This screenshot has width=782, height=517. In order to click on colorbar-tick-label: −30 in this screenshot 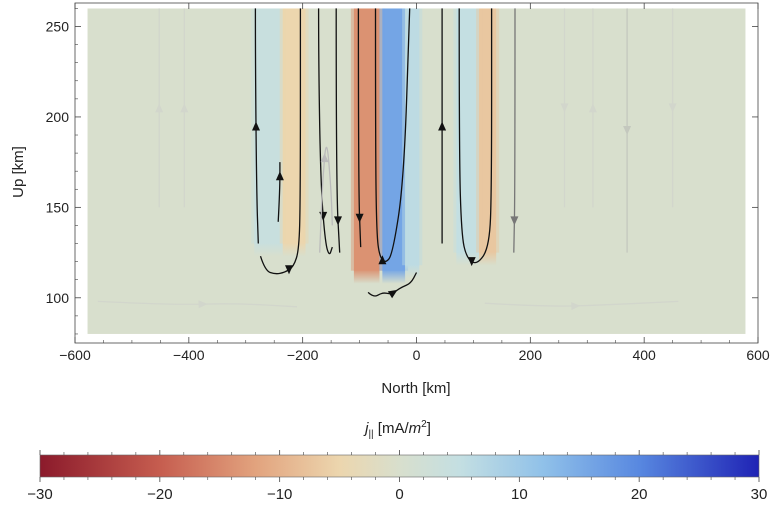, I will do `click(39, 494)`.